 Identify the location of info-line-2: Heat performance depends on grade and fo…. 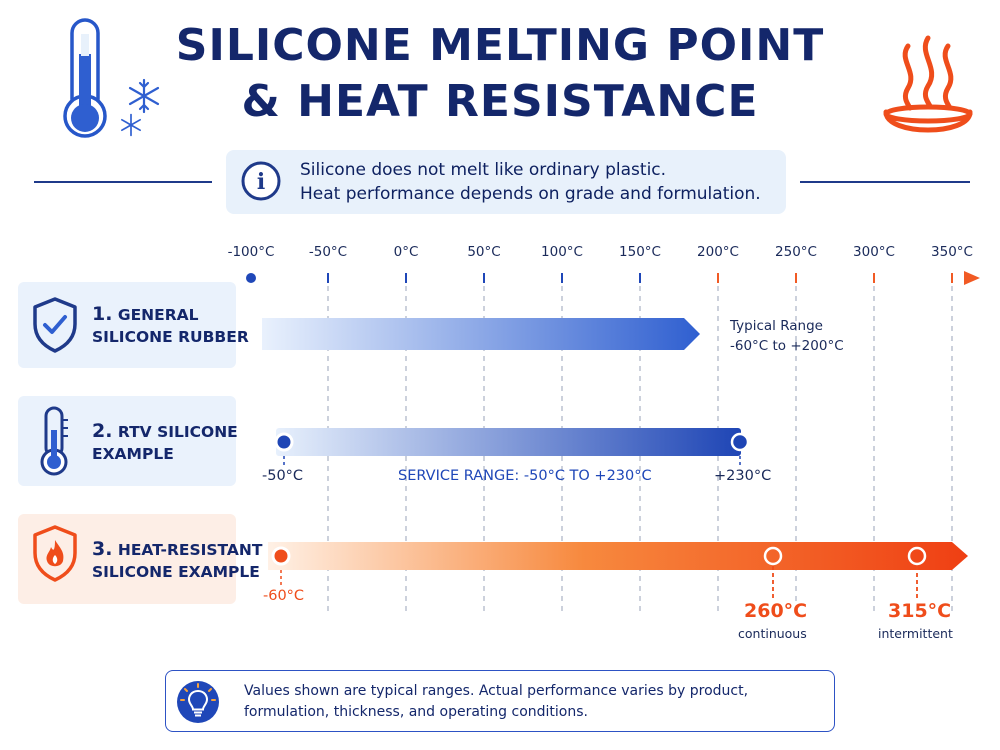
(530, 194).